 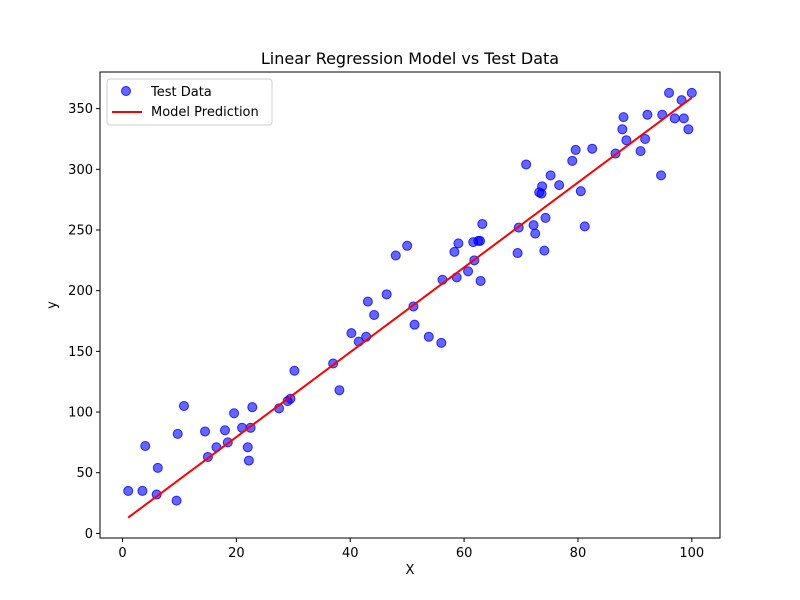 What do you see at coordinates (181, 92) in the screenshot?
I see `legend-label-test-data: Test Data` at bounding box center [181, 92].